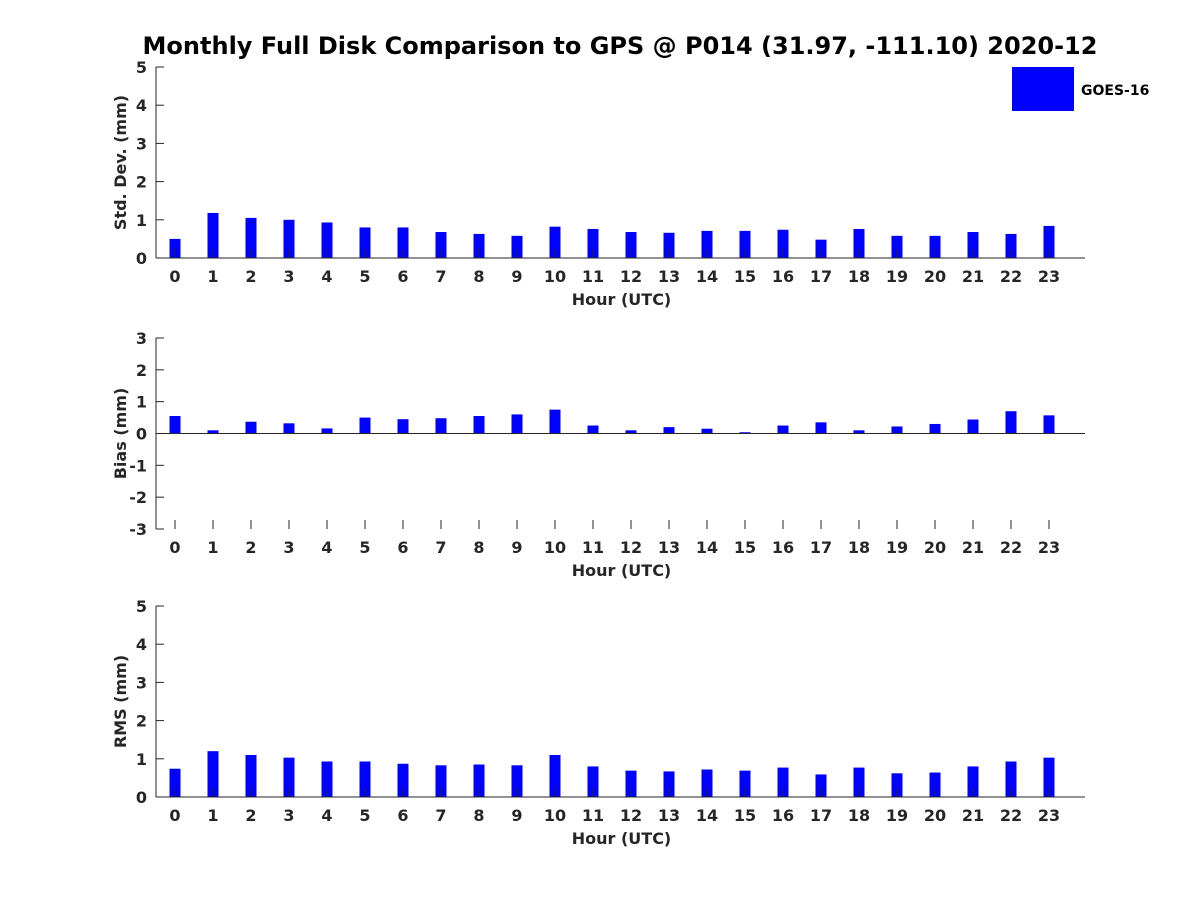 The height and width of the screenshot is (900, 1200). What do you see at coordinates (141, 402) in the screenshot?
I see `y-tick-label: 1` at bounding box center [141, 402].